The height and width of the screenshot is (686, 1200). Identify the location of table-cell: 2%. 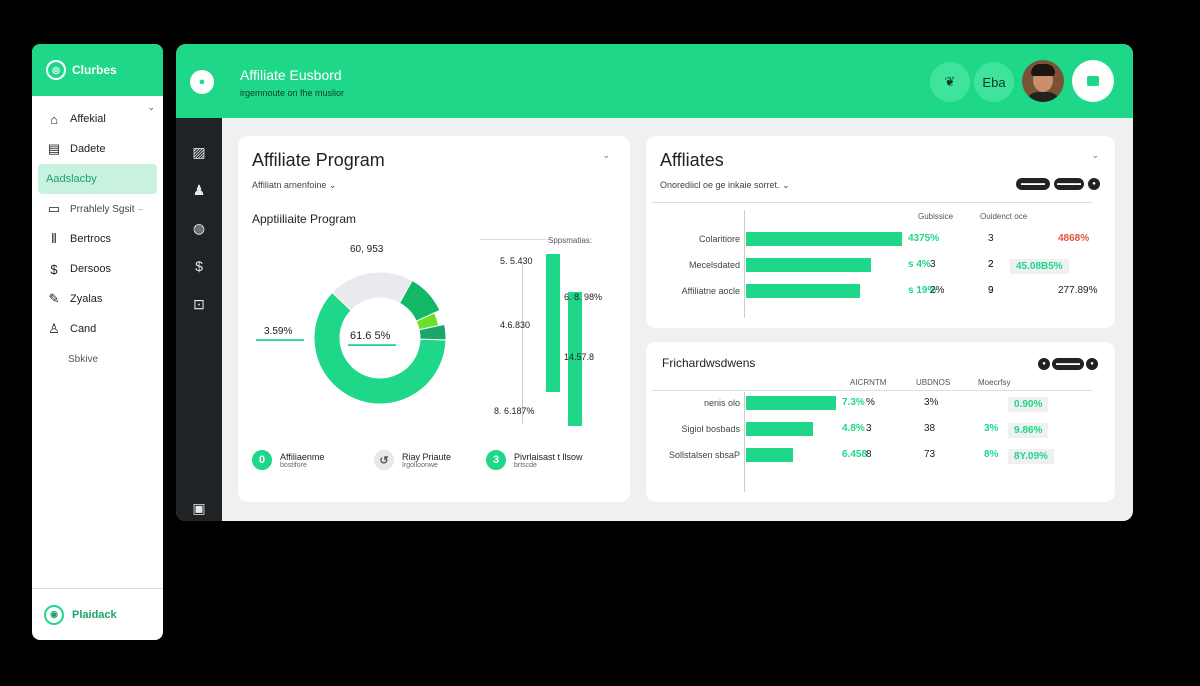
(937, 290).